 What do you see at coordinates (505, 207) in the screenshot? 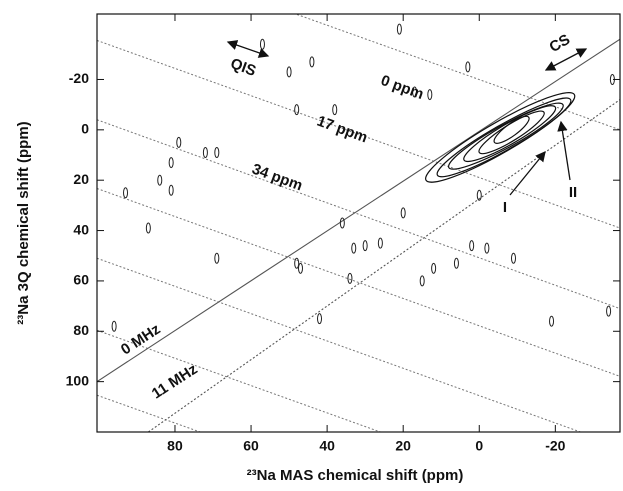
I see `site-i-label: I` at bounding box center [505, 207].